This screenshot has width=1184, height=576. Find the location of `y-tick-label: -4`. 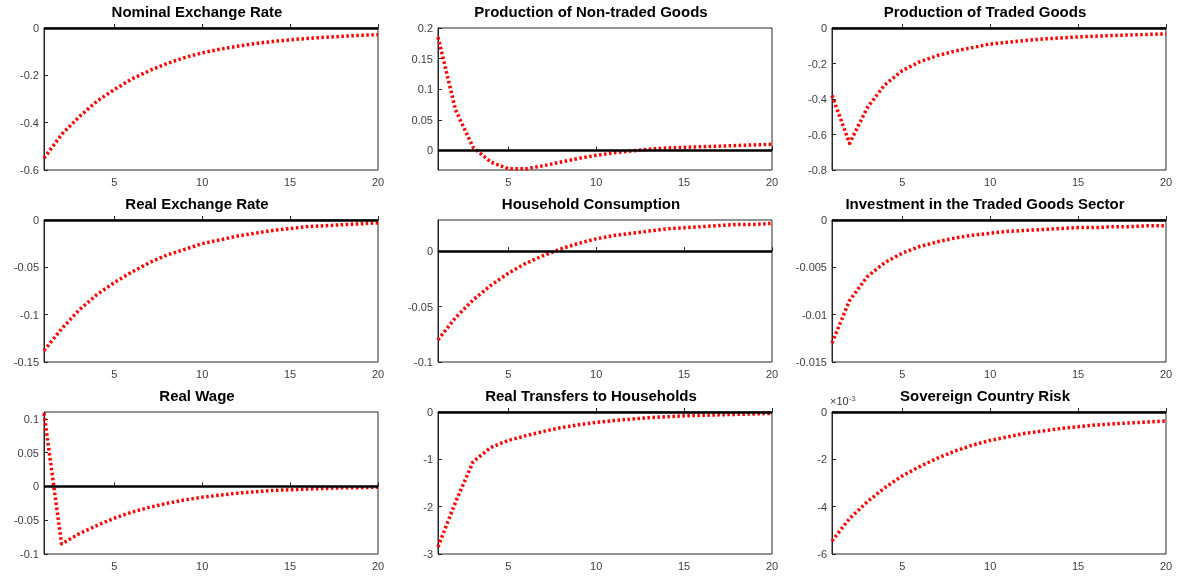

y-tick-label: -4 is located at coordinates (822, 506).